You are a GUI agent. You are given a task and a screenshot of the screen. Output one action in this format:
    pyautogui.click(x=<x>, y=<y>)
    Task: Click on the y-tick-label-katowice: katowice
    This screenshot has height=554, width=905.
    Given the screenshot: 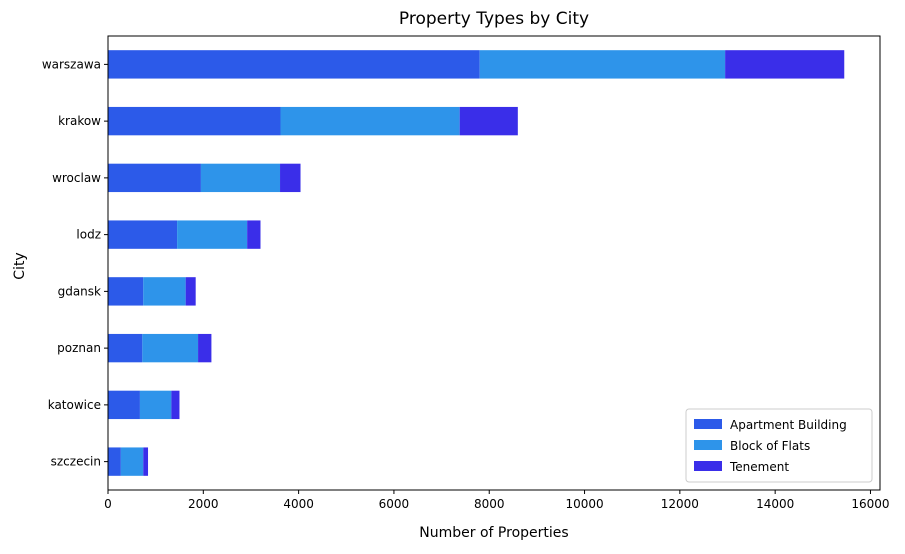 What is the action you would take?
    pyautogui.click(x=74, y=405)
    